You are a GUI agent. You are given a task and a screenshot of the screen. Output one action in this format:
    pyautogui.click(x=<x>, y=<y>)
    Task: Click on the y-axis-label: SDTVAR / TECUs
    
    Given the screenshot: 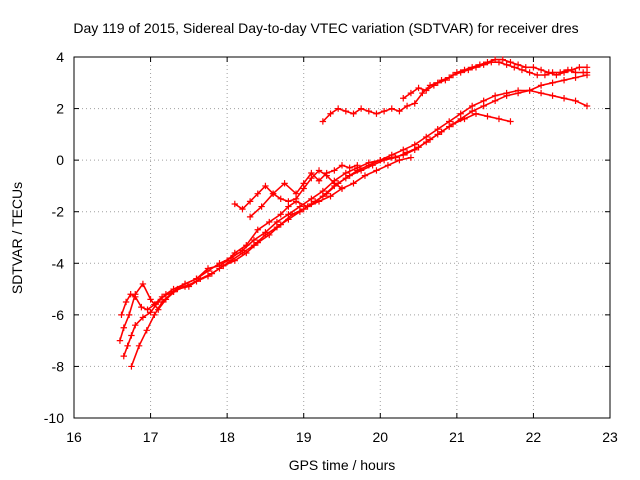 What is the action you would take?
    pyautogui.click(x=17, y=238)
    